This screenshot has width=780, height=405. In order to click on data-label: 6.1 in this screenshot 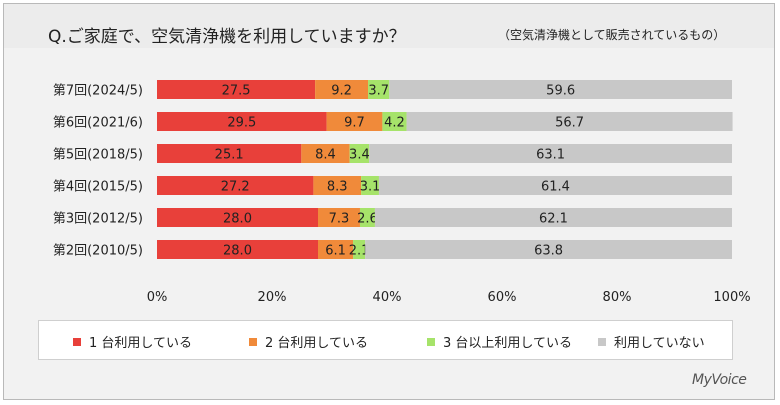, I will do `click(335, 251)`.